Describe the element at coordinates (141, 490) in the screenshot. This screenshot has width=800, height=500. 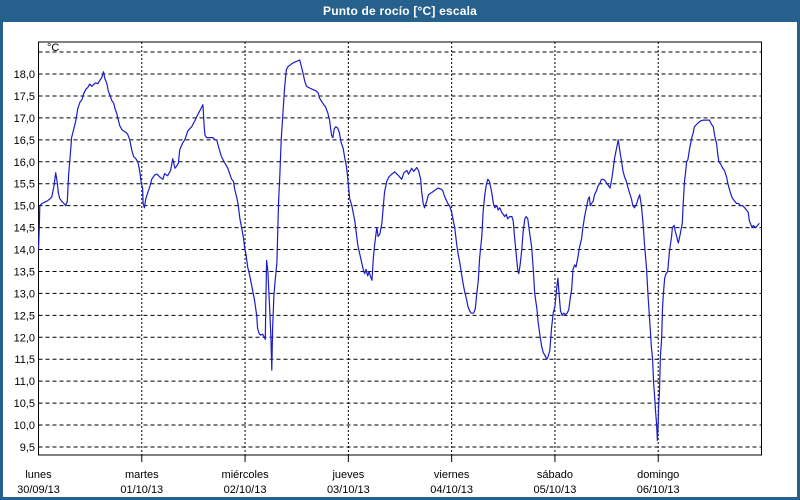
I see `day-date-label: 01/10/13` at that location.